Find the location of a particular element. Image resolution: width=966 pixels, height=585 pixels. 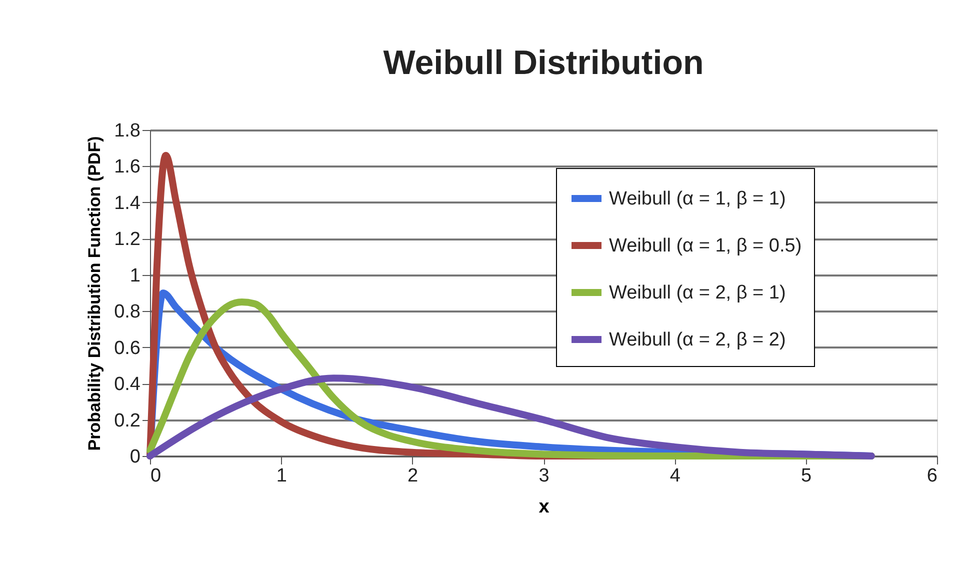

legend-label: Weibull (α = 2, β = 1) is located at coordinates (697, 293).